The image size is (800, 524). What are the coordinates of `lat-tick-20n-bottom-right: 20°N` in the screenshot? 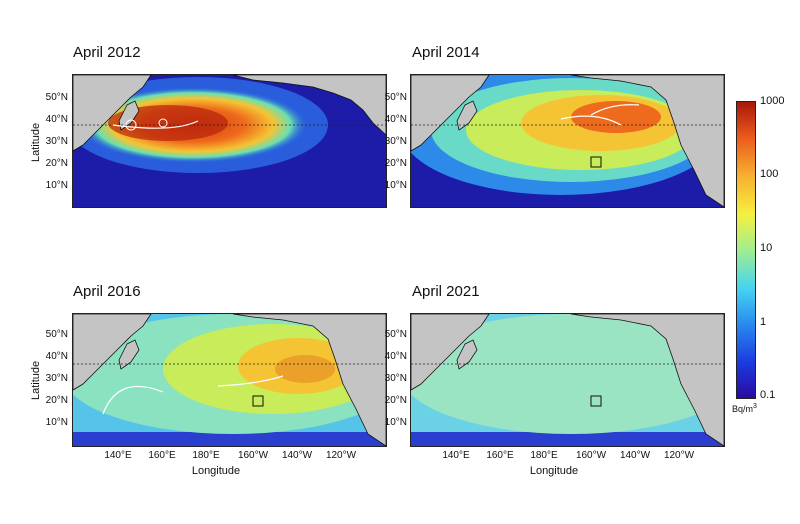 It's located at (395, 400).